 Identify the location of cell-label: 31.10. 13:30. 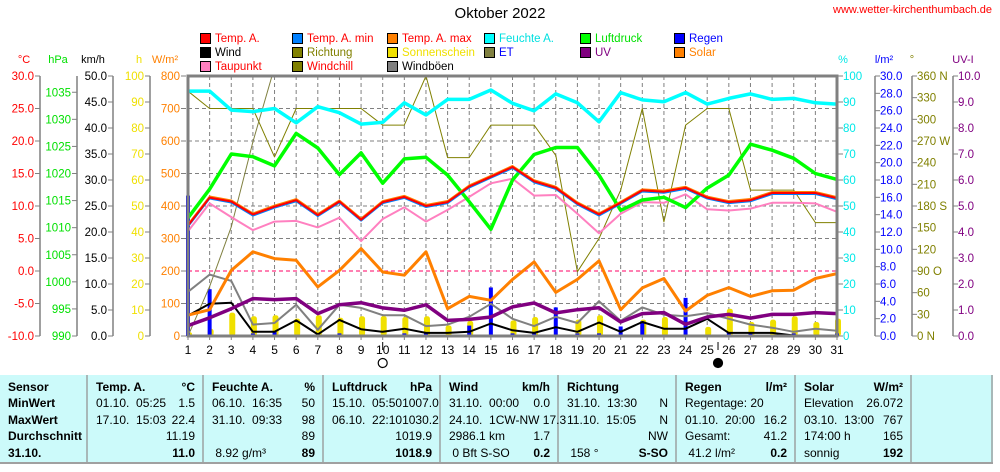
(602, 403).